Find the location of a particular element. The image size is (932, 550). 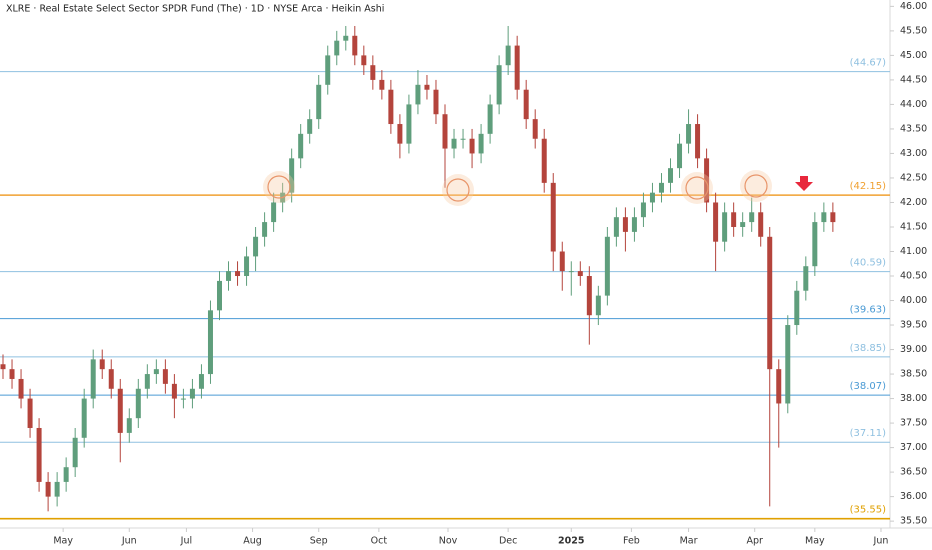

x-tick-label: Apr is located at coordinates (754, 541).